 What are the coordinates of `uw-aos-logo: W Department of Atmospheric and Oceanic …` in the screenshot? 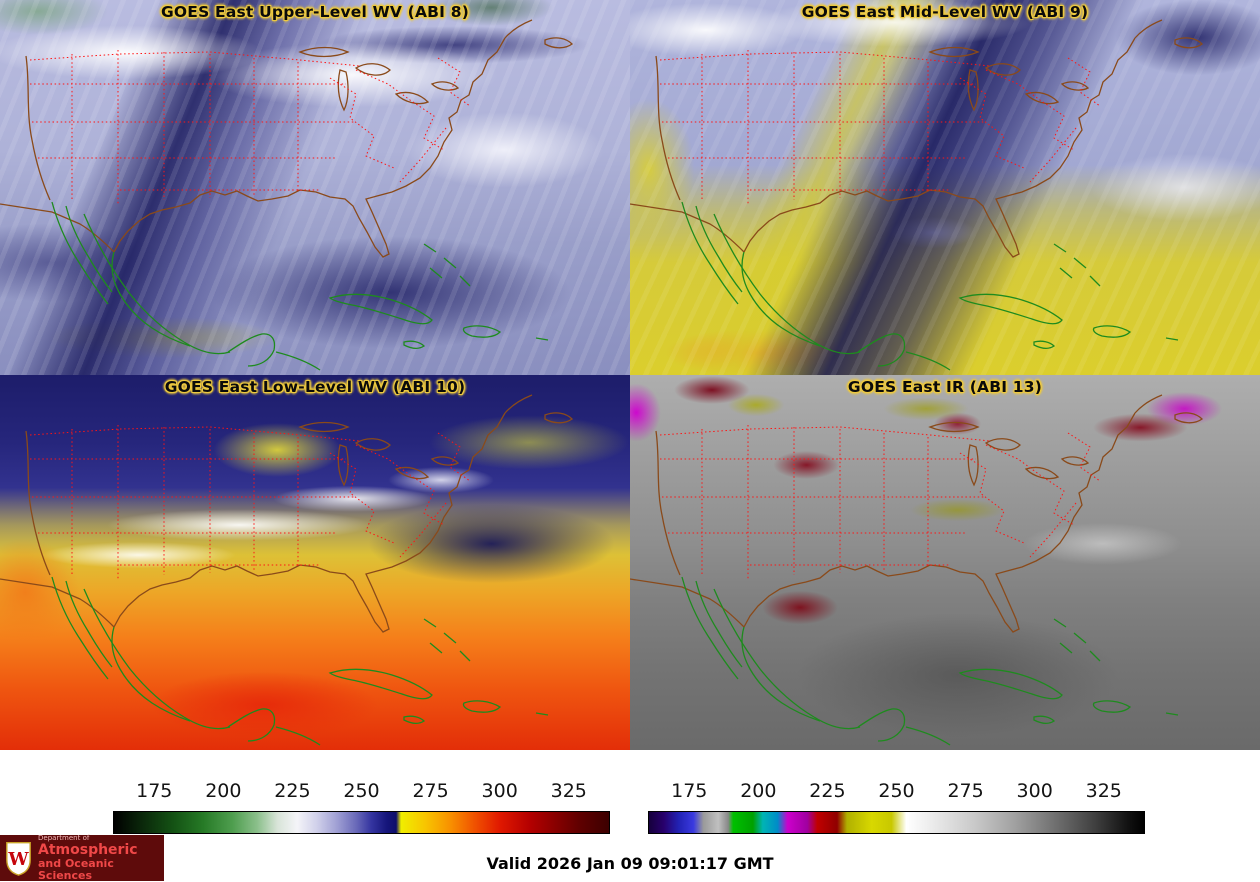 It's located at (82, 857).